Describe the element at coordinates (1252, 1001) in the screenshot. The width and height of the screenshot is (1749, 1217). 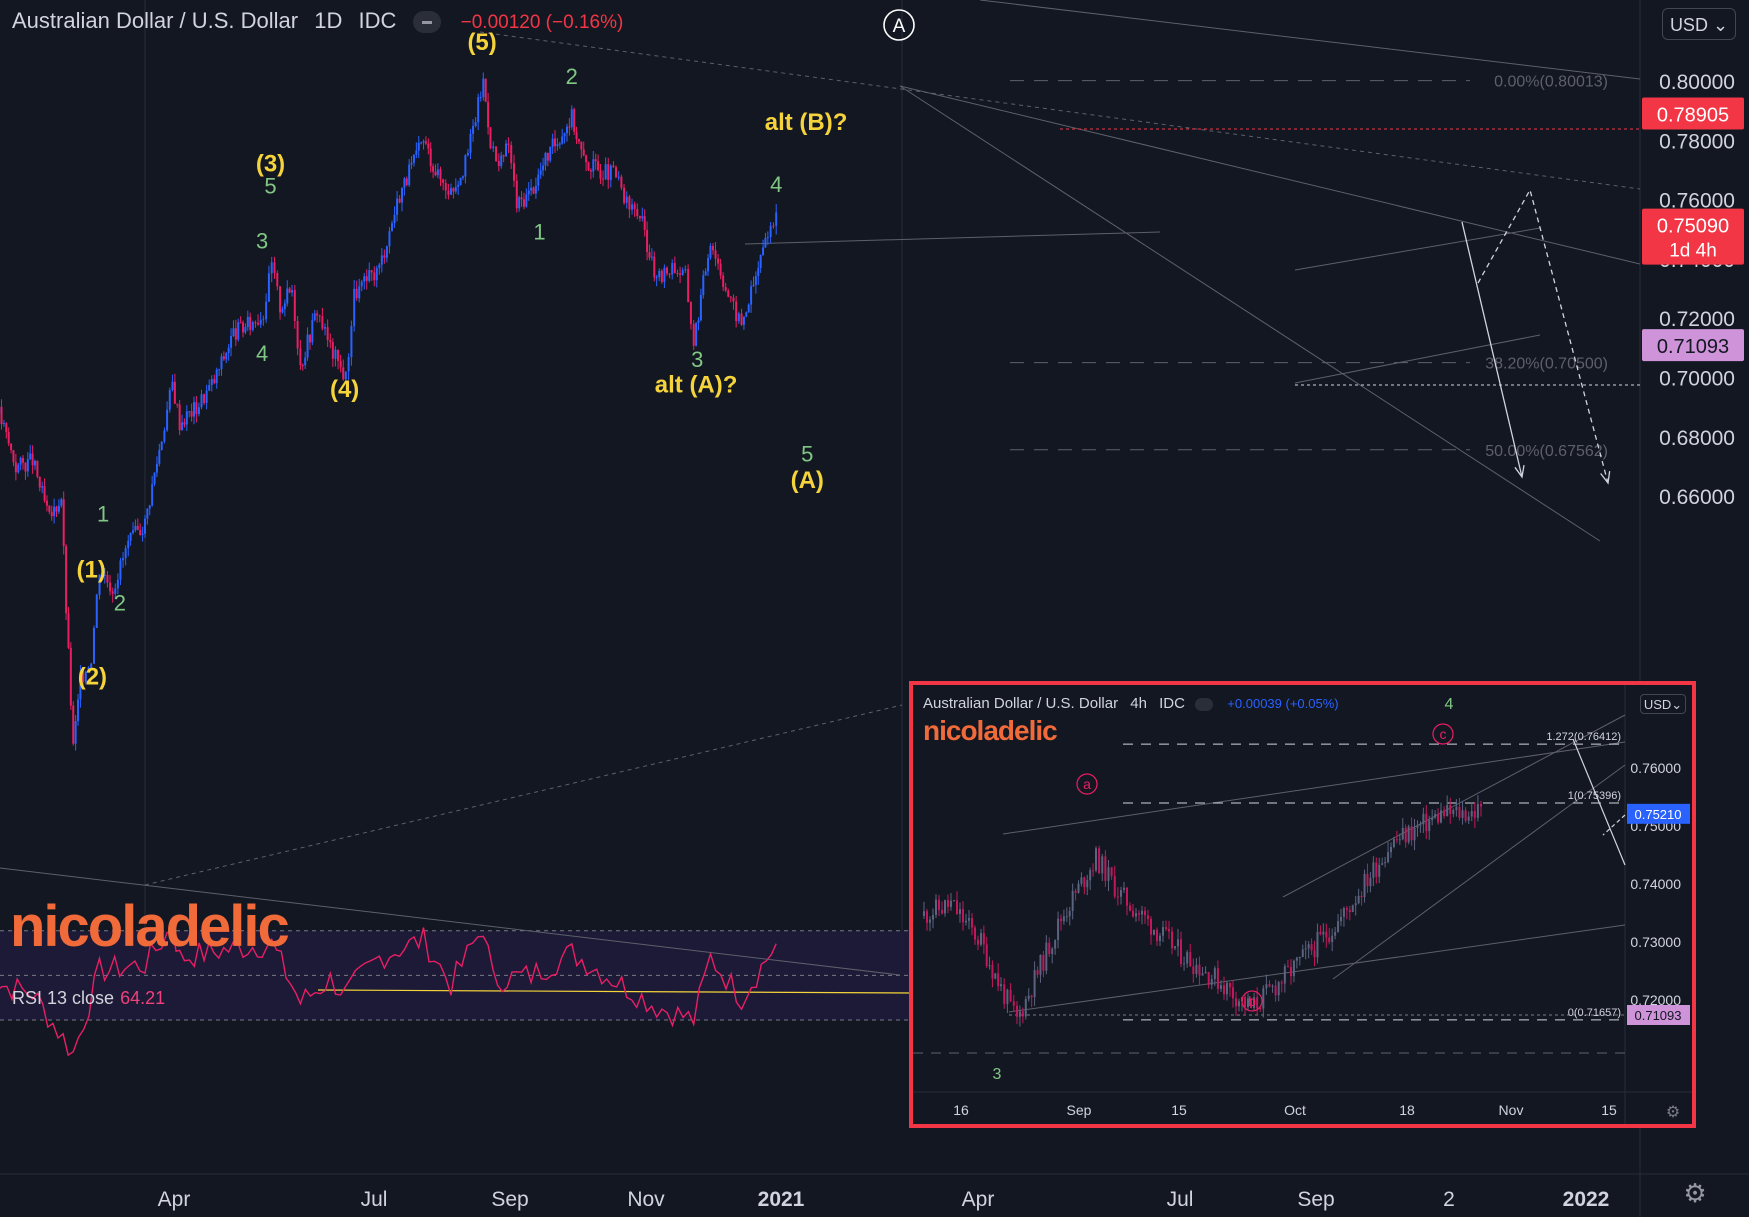
I see `inset-wave-label: b` at that location.